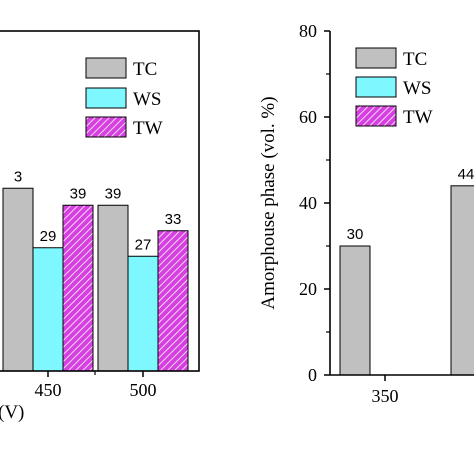  What do you see at coordinates (78, 193) in the screenshot?
I see `left-data-label-tw-450: 39` at bounding box center [78, 193].